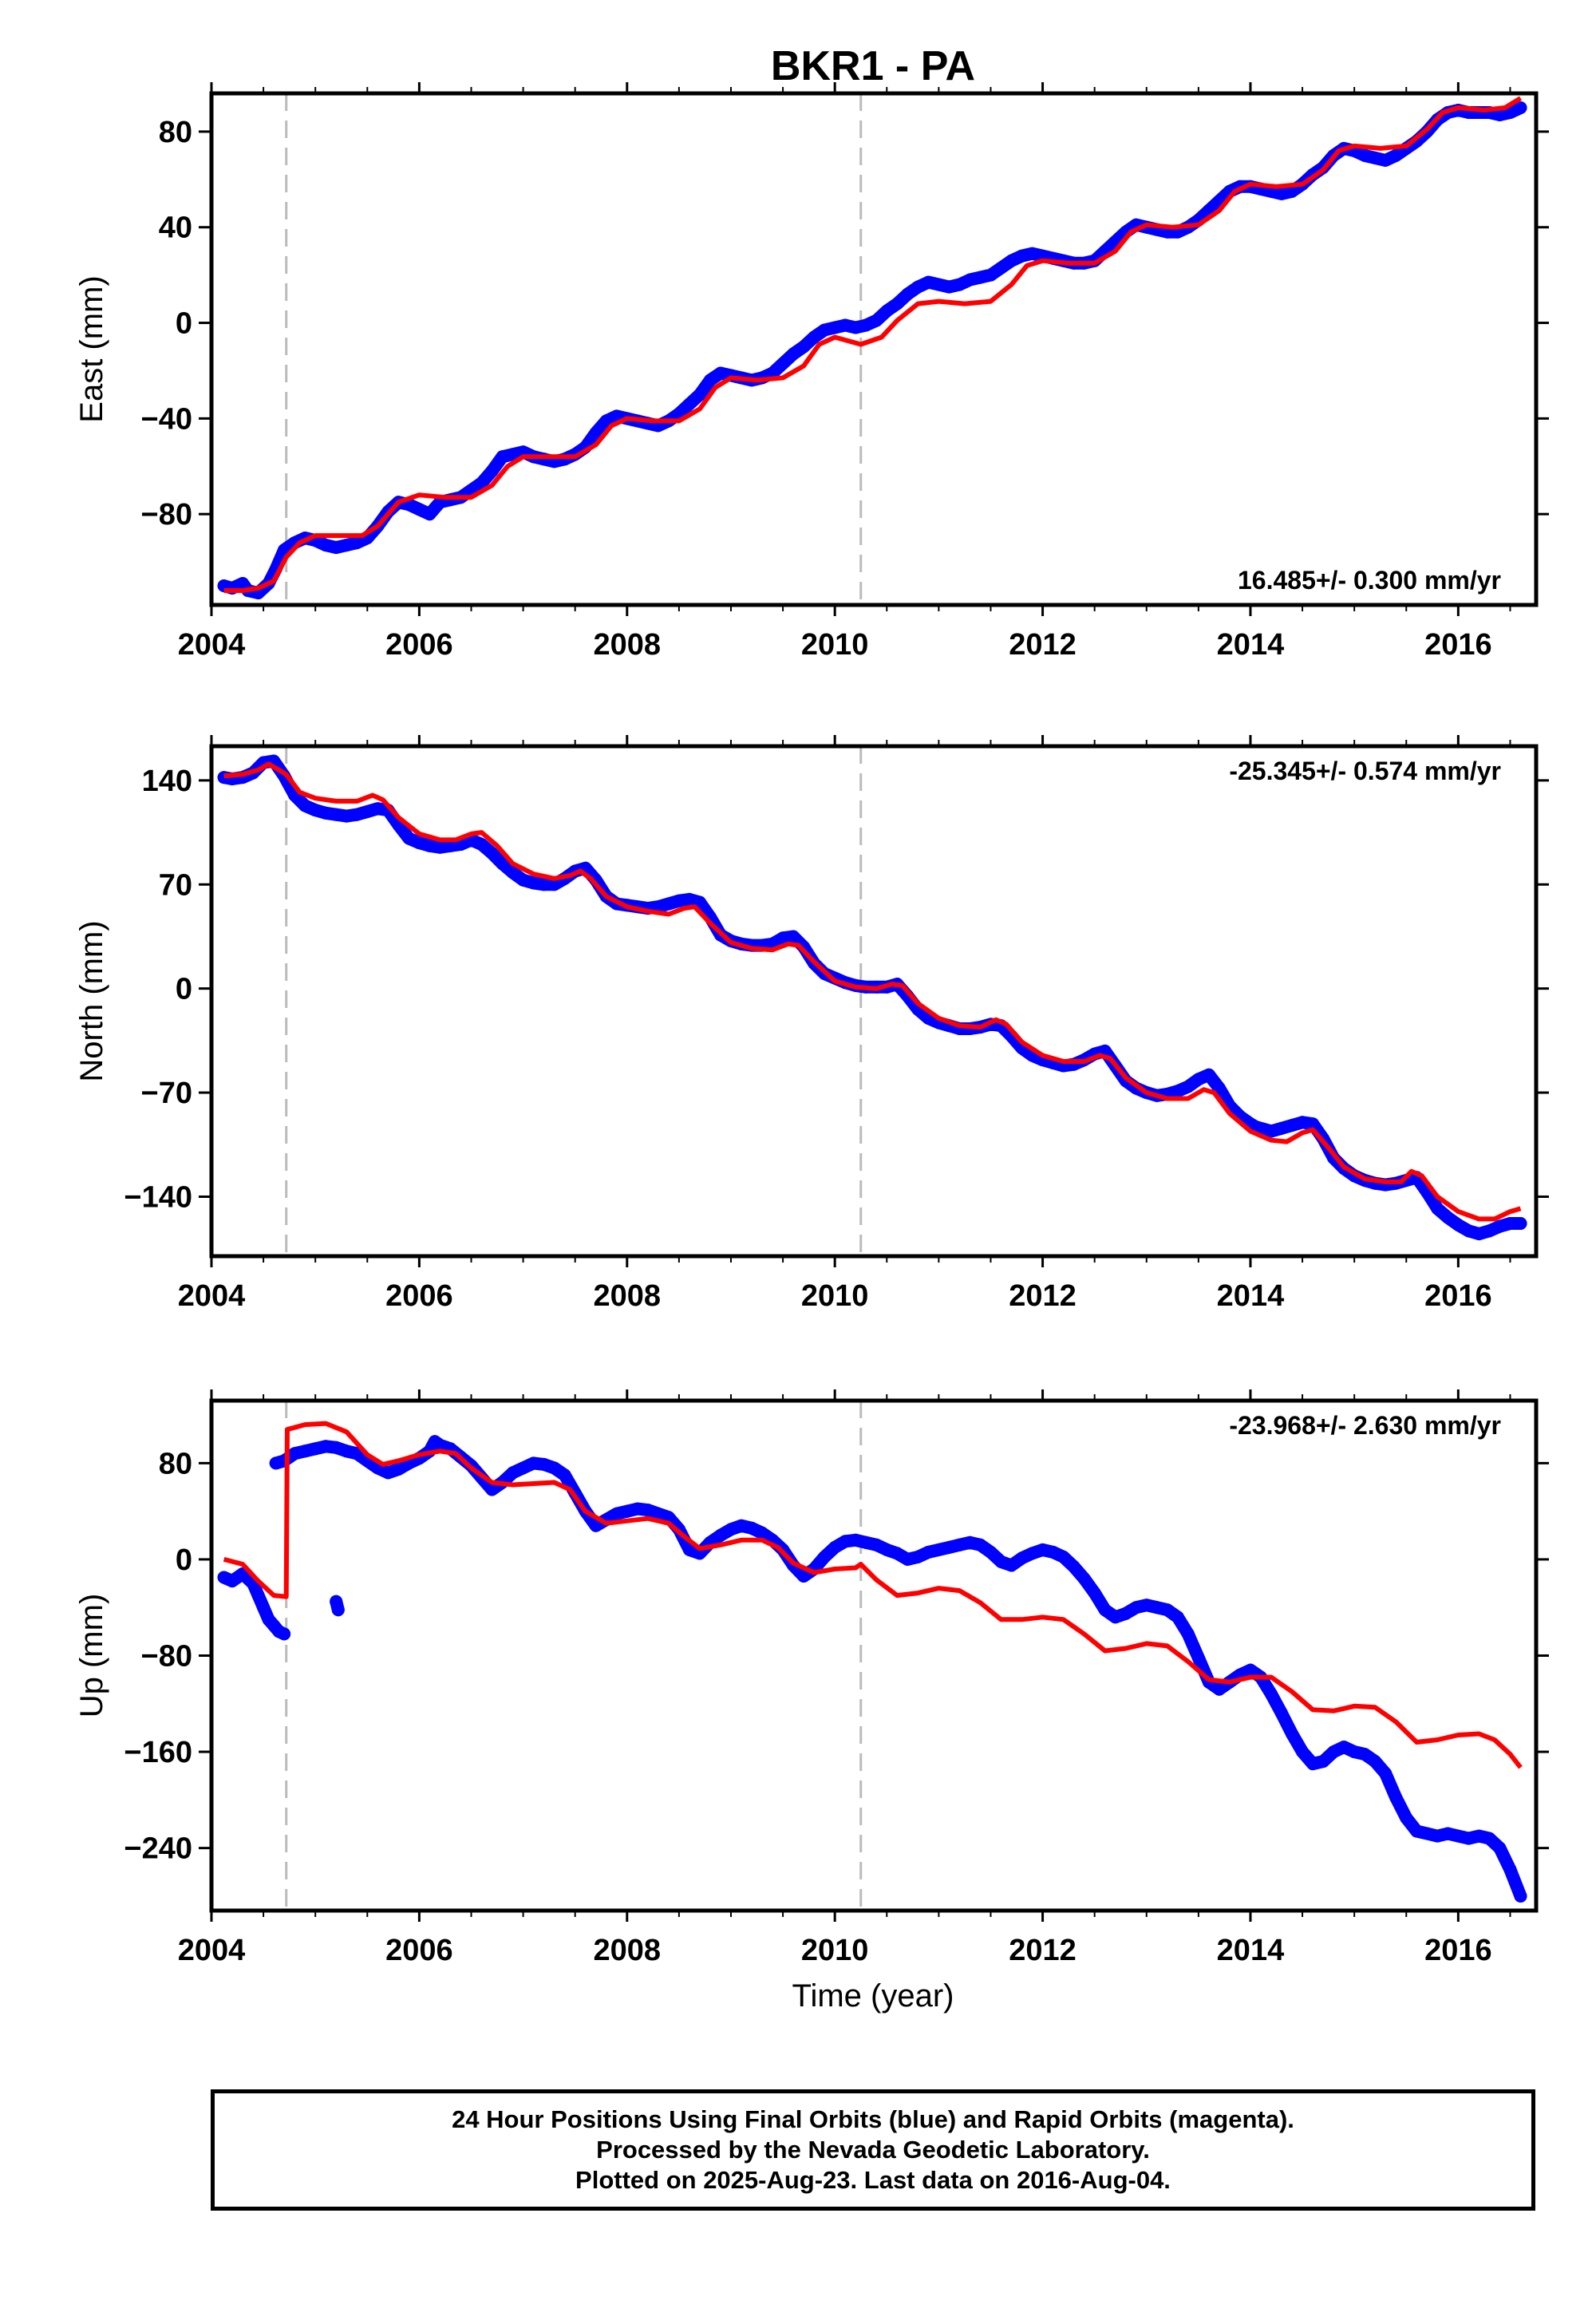 The height and width of the screenshot is (2316, 1596). Describe the element at coordinates (91, 348) in the screenshot. I see `east-y-axis-label: East (mm)` at that location.